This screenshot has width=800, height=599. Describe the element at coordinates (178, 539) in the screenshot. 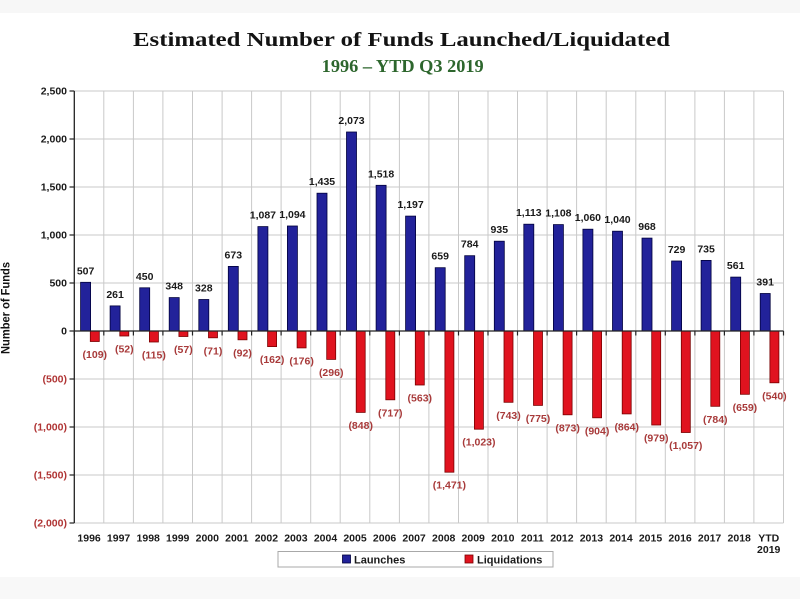

I see `svg-text: 1999` at that location.